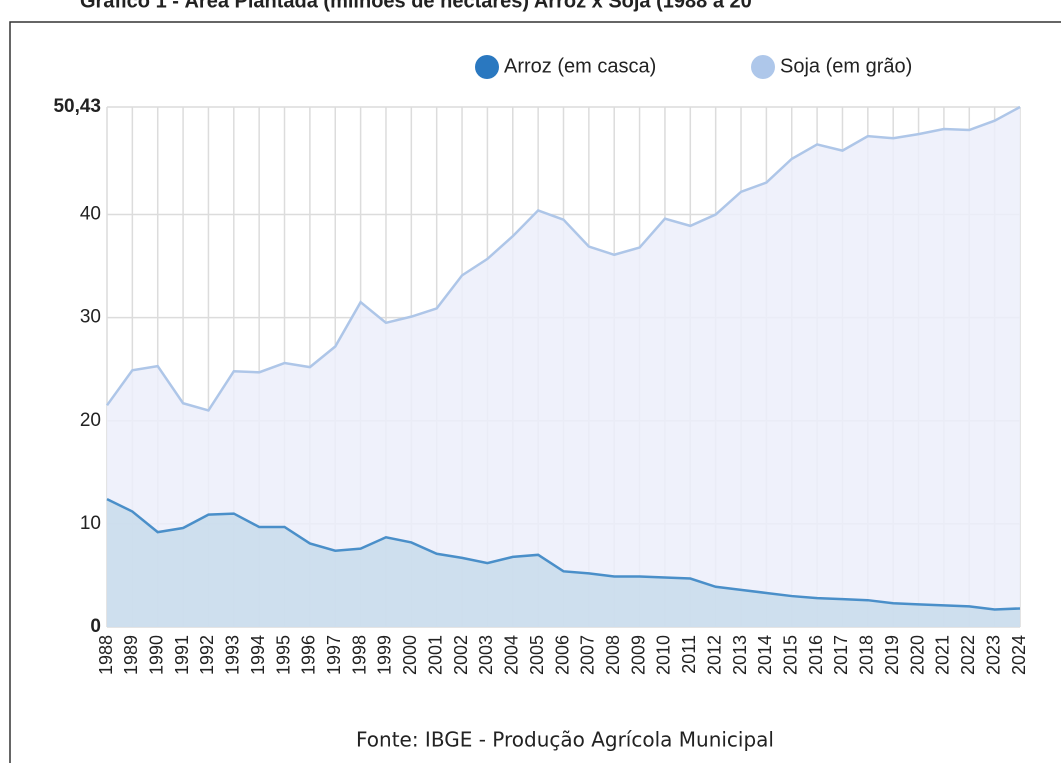  What do you see at coordinates (309, 655) in the screenshot?
I see `x-tick-label: 1996` at bounding box center [309, 655].